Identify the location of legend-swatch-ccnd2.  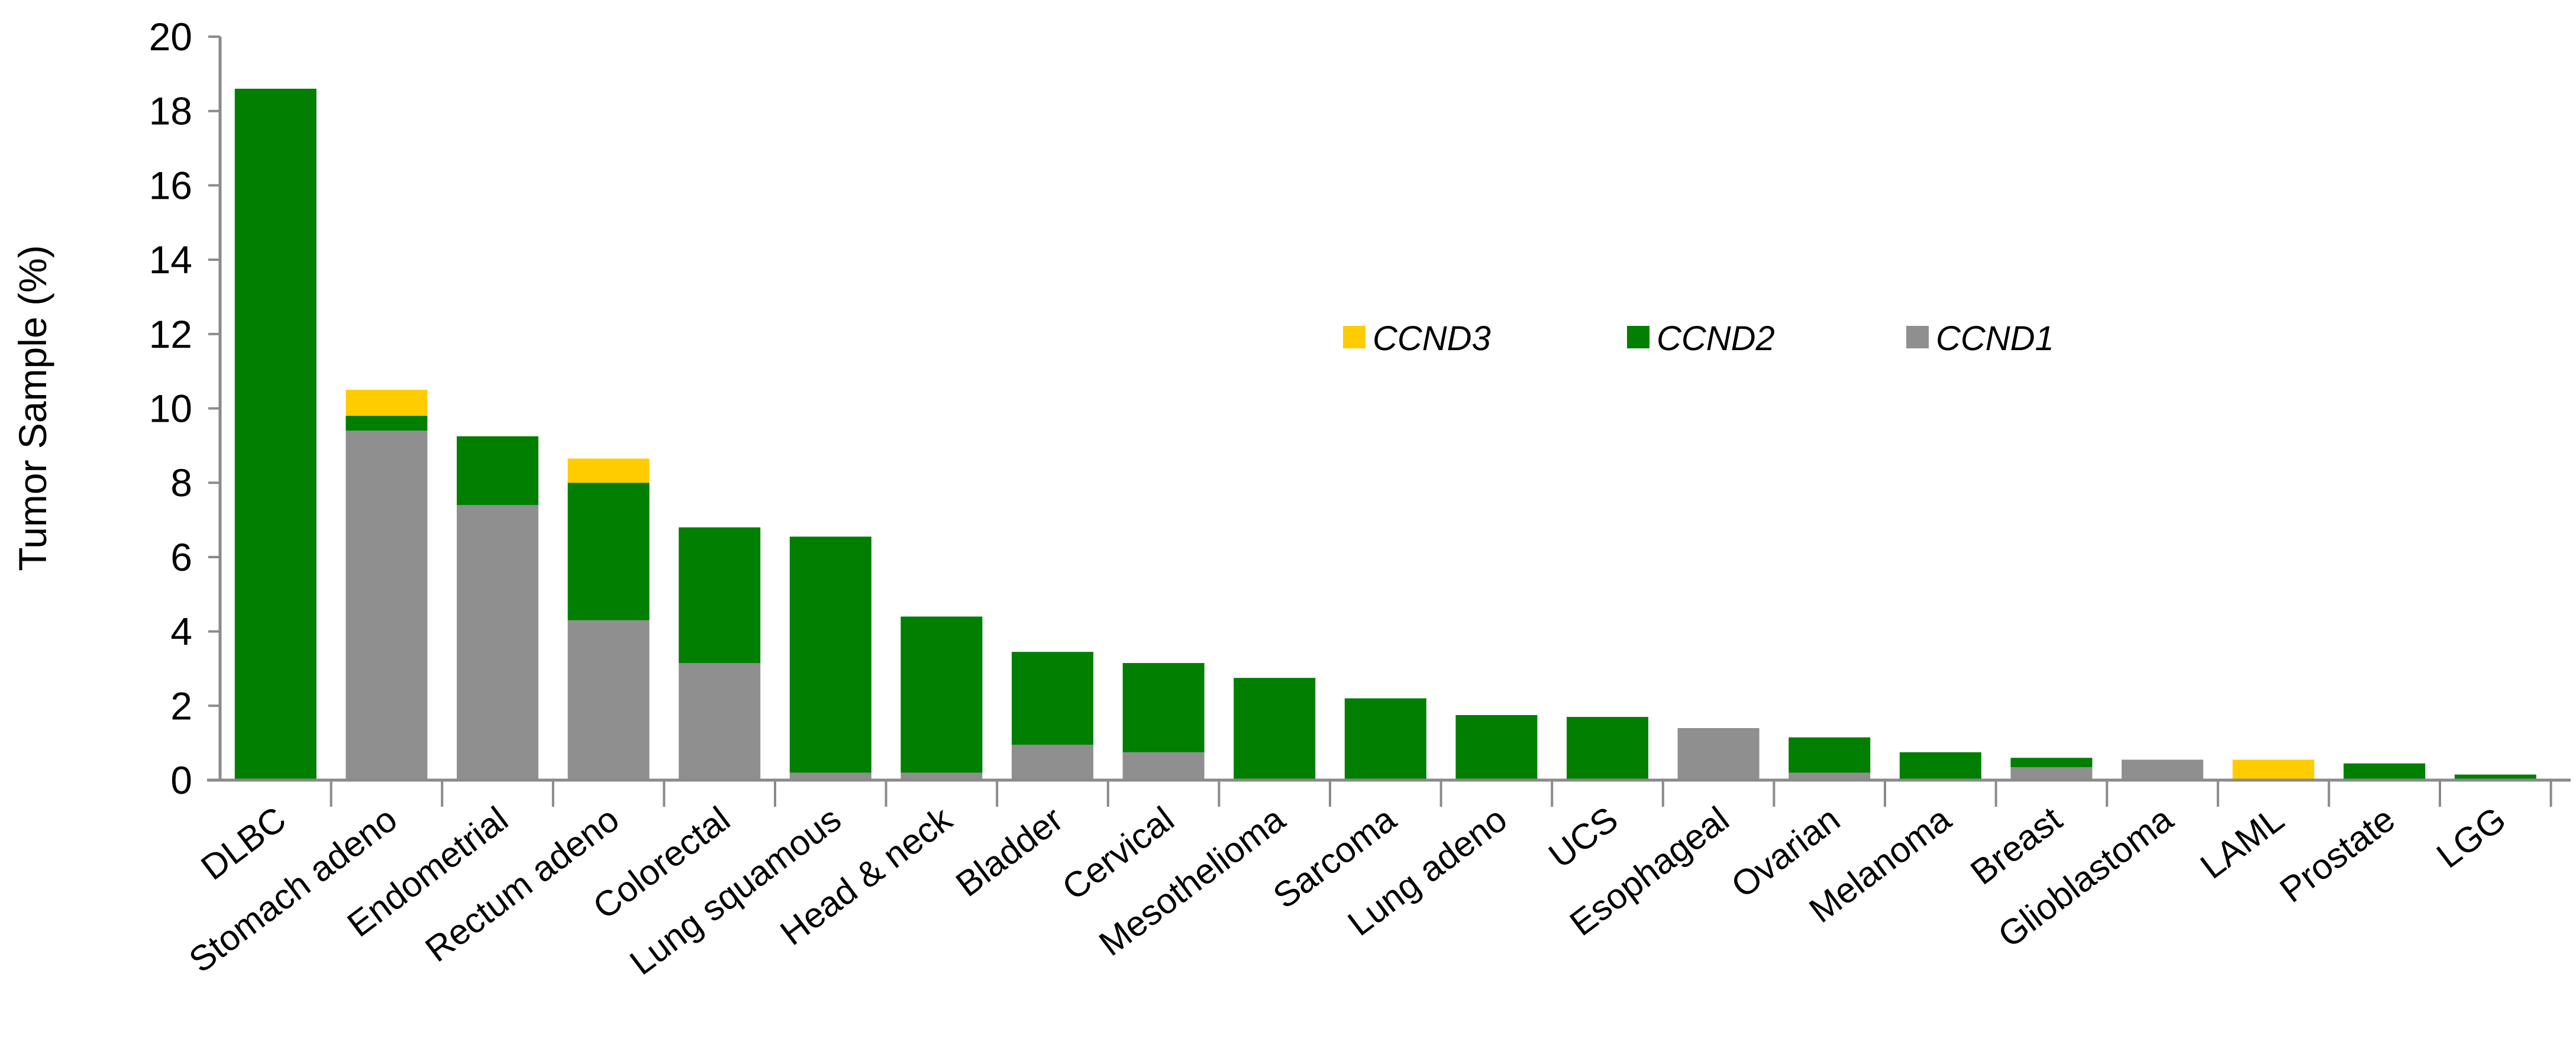
(1638, 337).